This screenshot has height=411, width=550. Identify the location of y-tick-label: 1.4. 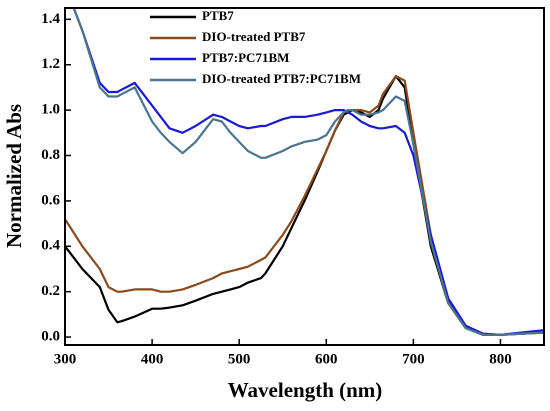
(50, 19).